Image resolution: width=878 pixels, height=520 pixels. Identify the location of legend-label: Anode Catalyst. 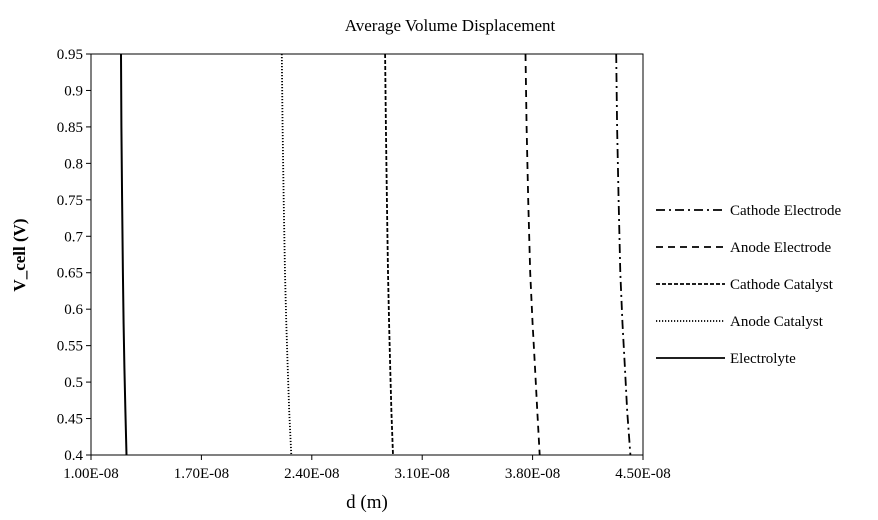
(777, 322).